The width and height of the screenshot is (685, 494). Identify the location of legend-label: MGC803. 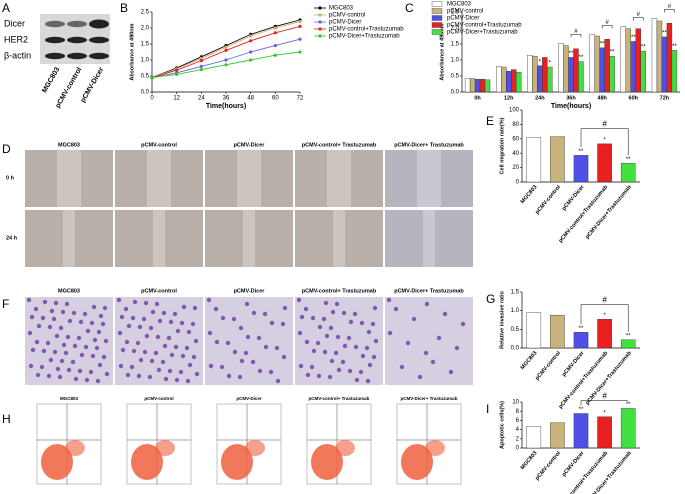
(341, 9).